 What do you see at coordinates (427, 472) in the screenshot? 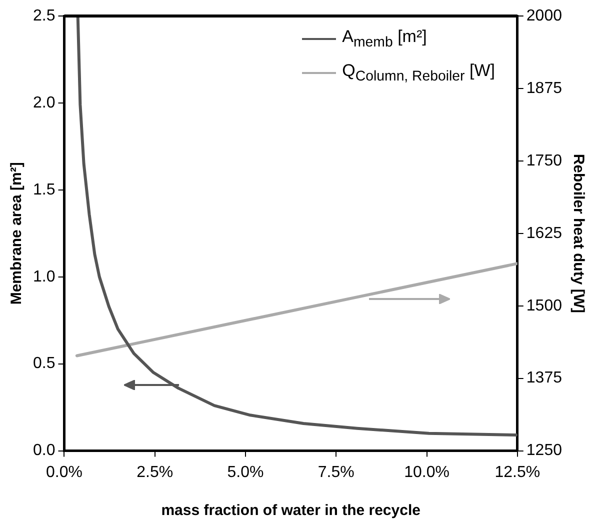
I see `x-tick-label: 10.0%` at bounding box center [427, 472].